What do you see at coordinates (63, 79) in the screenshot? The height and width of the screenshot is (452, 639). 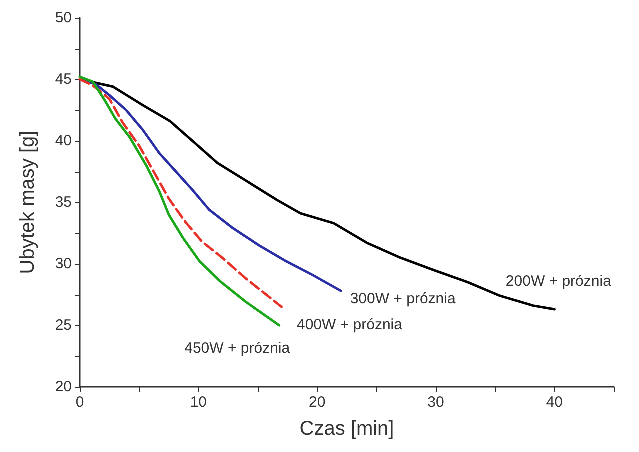 I see `y-tick-label: 45` at bounding box center [63, 79].